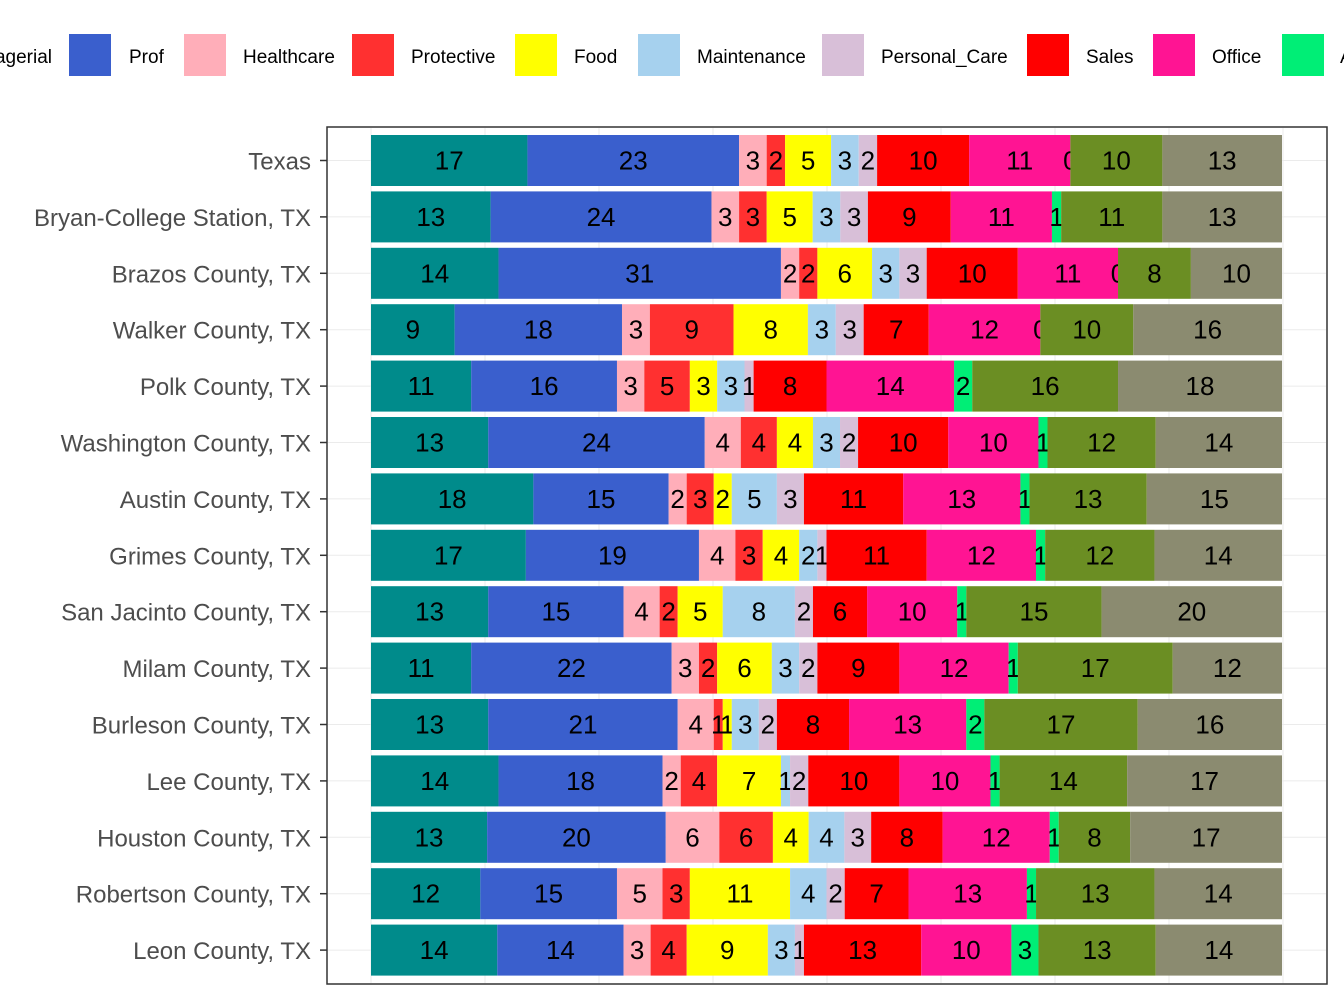  What do you see at coordinates (826, 273) in the screenshot?
I see `bar-row: 14312263310110810` at bounding box center [826, 273].